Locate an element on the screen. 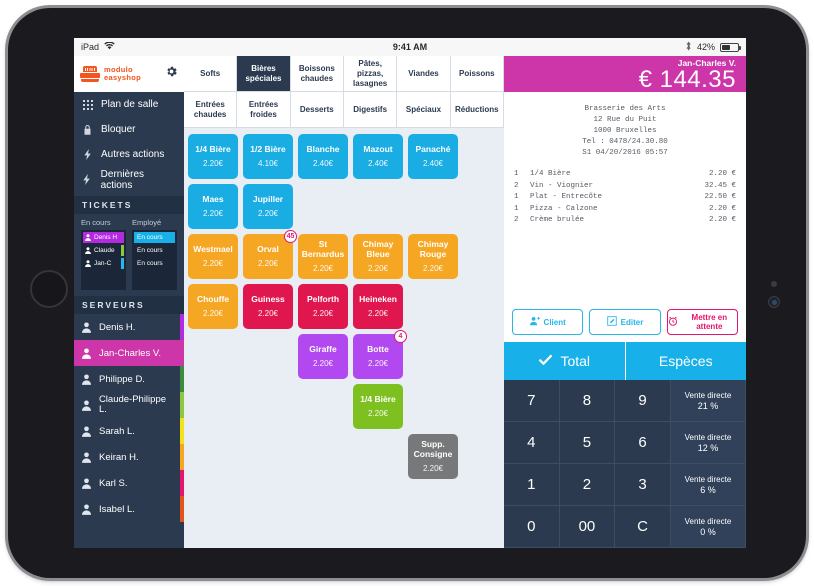 The image size is (814, 586). sidebar-item-autres-actions: Autres actions is located at coordinates (129, 154).